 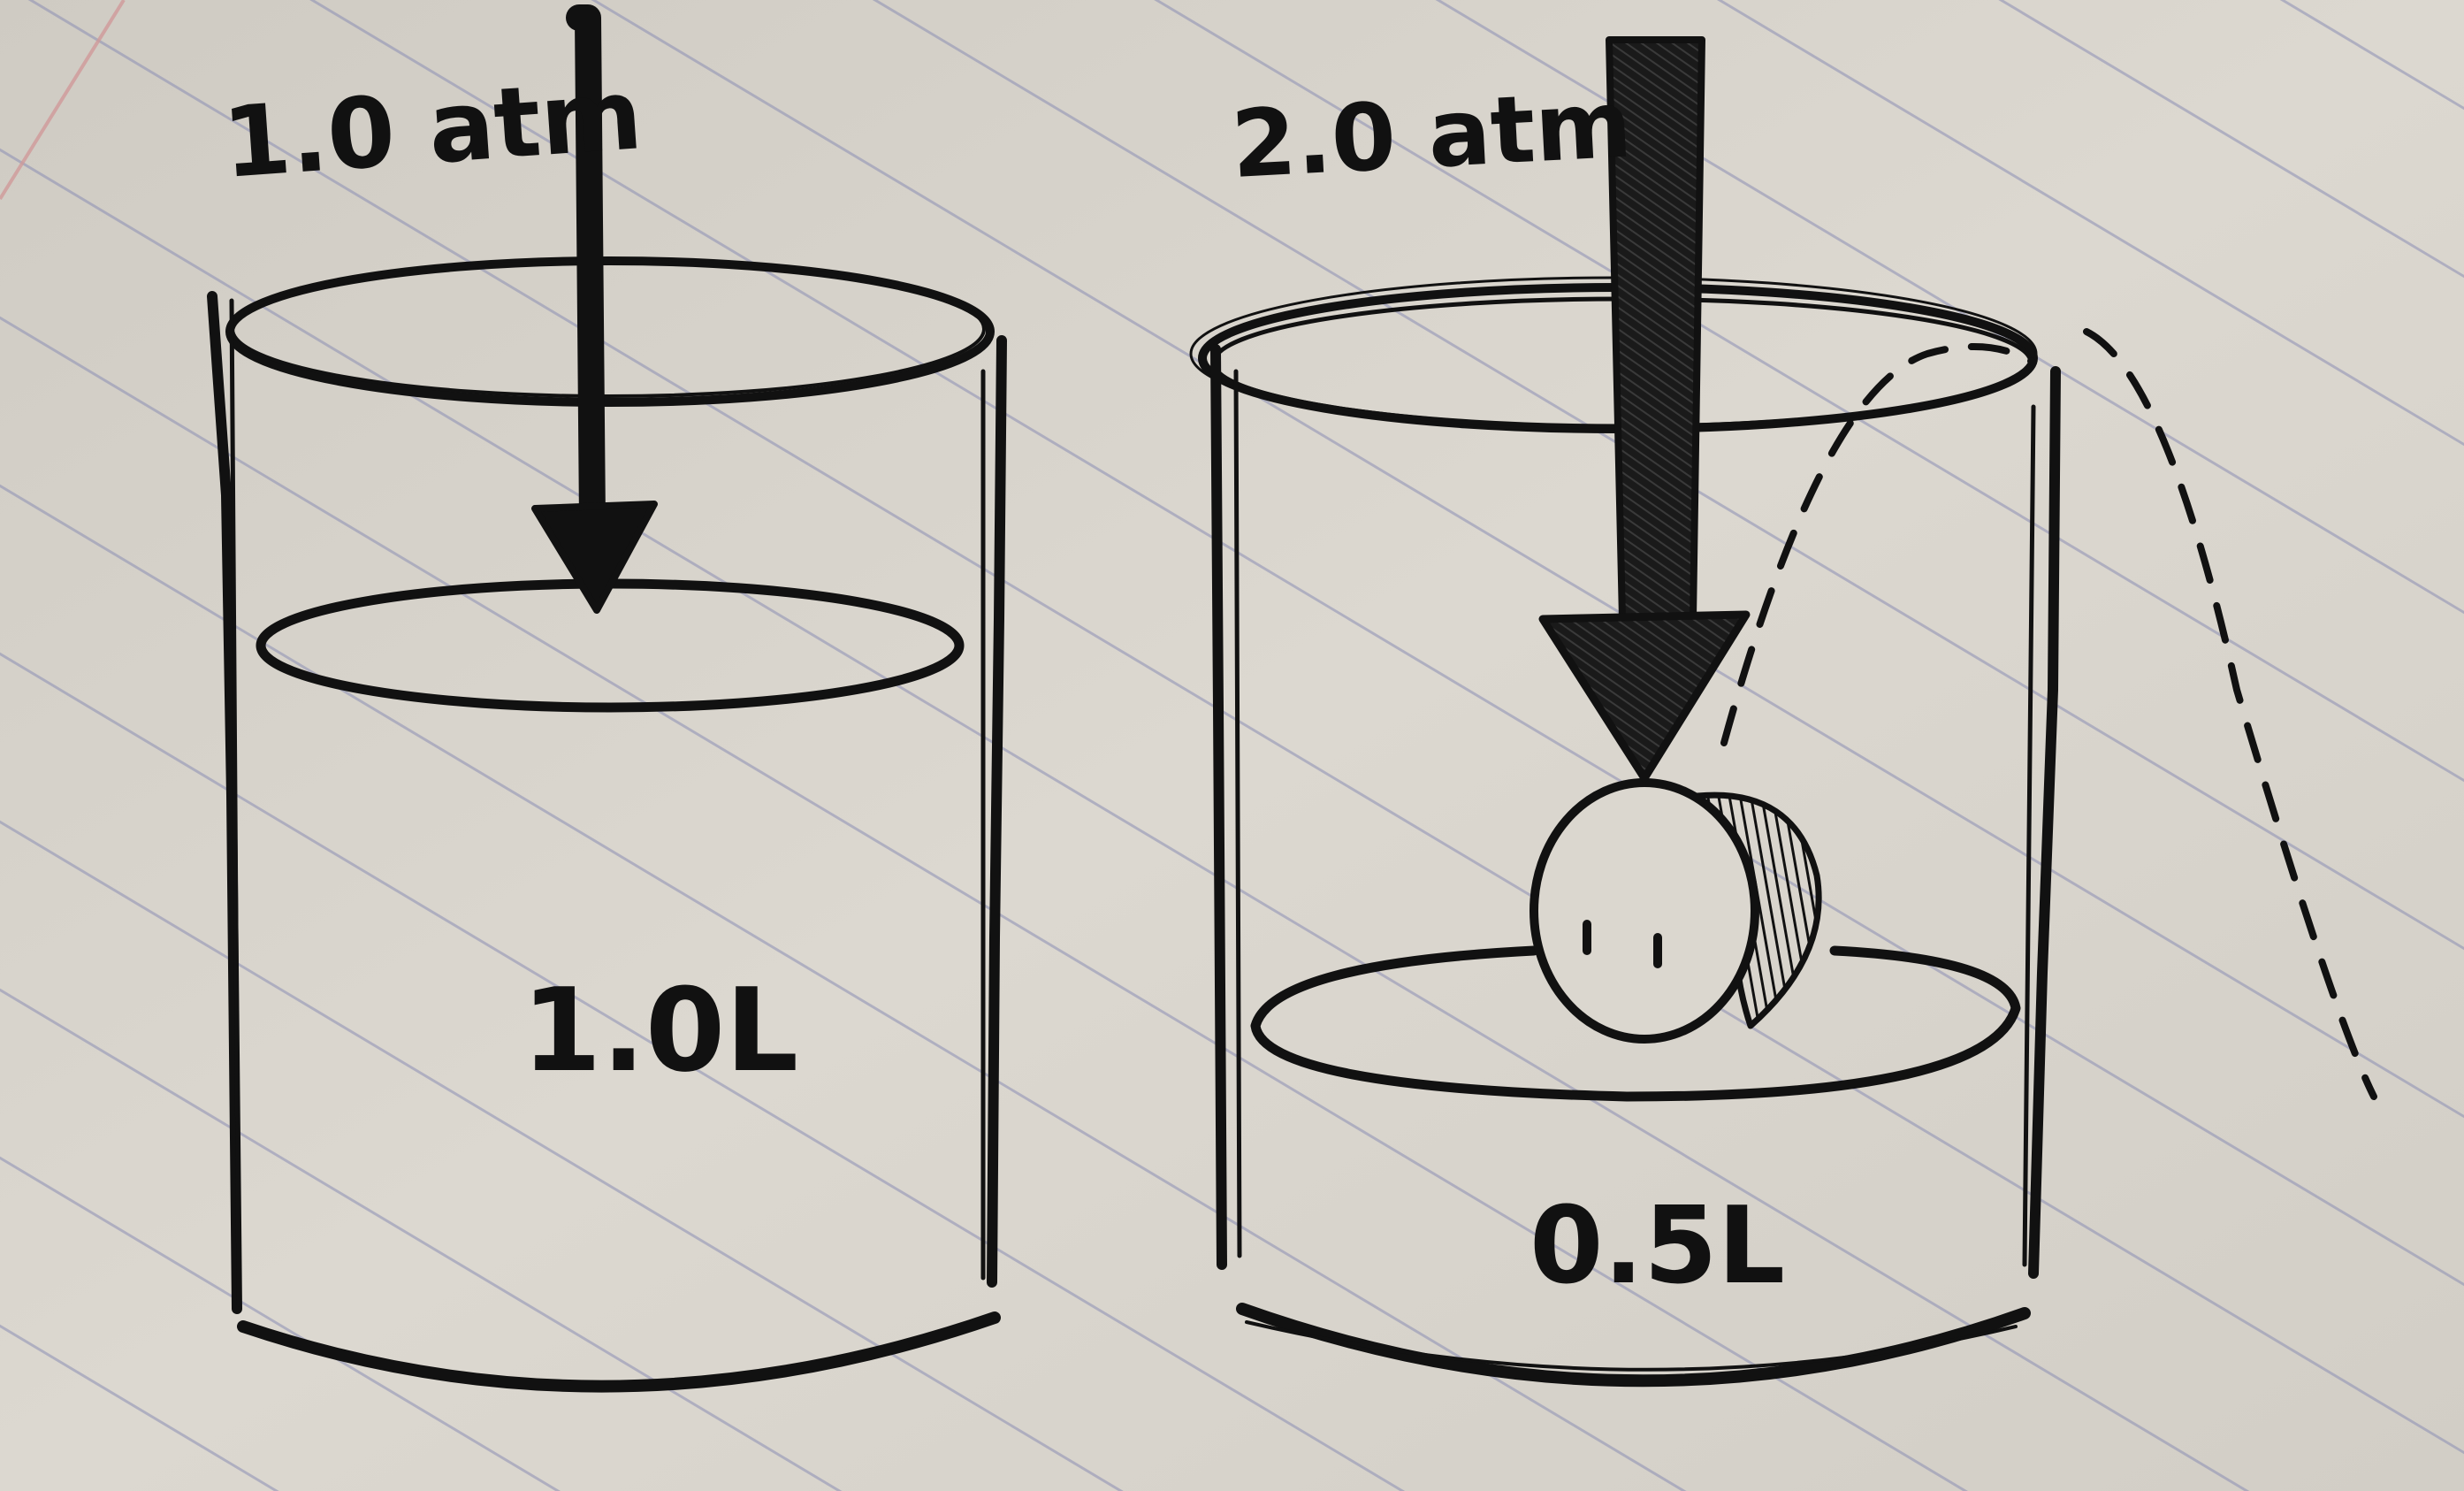 What do you see at coordinates (1645, 911) in the screenshot?
I see `coin-face` at bounding box center [1645, 911].